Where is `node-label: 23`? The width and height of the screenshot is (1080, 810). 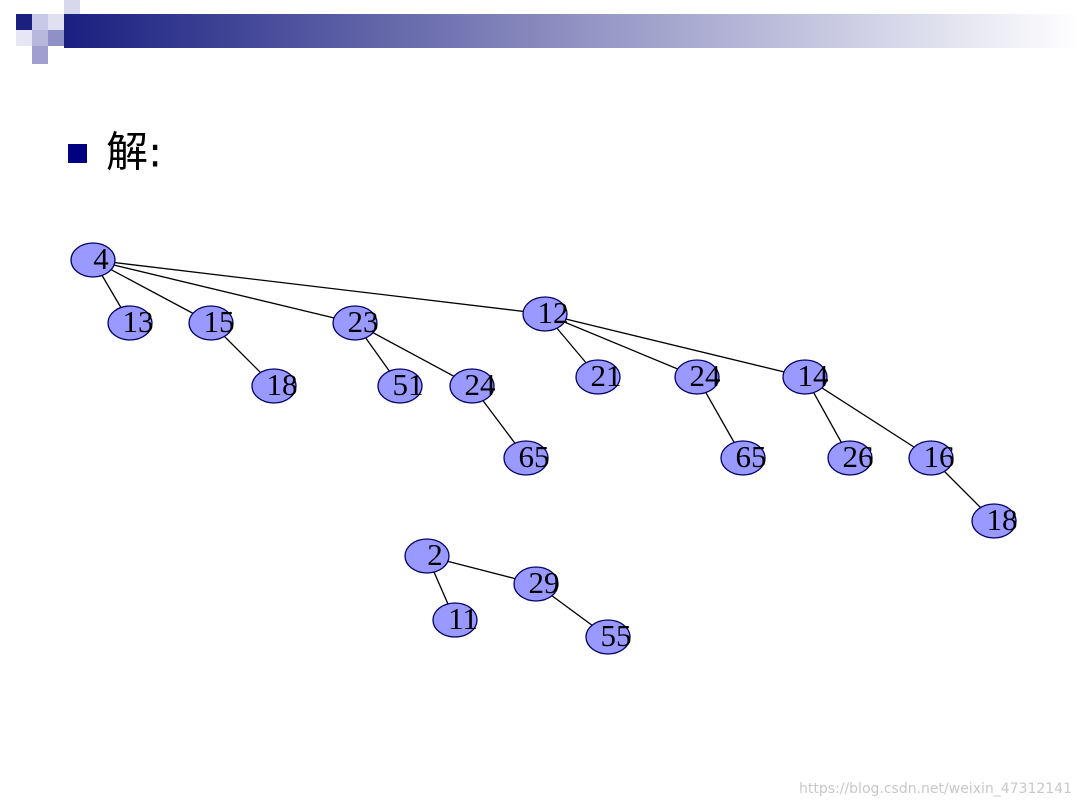 node-label: 23 is located at coordinates (363, 321).